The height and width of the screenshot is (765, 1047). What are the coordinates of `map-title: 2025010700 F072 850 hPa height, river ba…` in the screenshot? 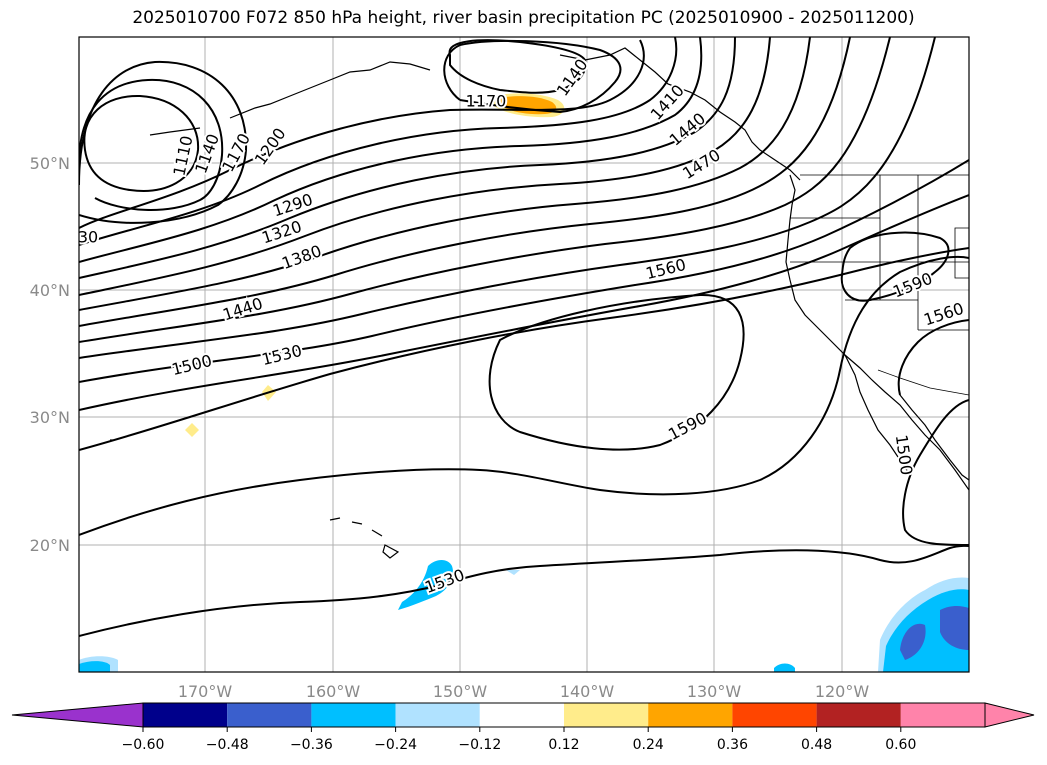 It's located at (523, 18).